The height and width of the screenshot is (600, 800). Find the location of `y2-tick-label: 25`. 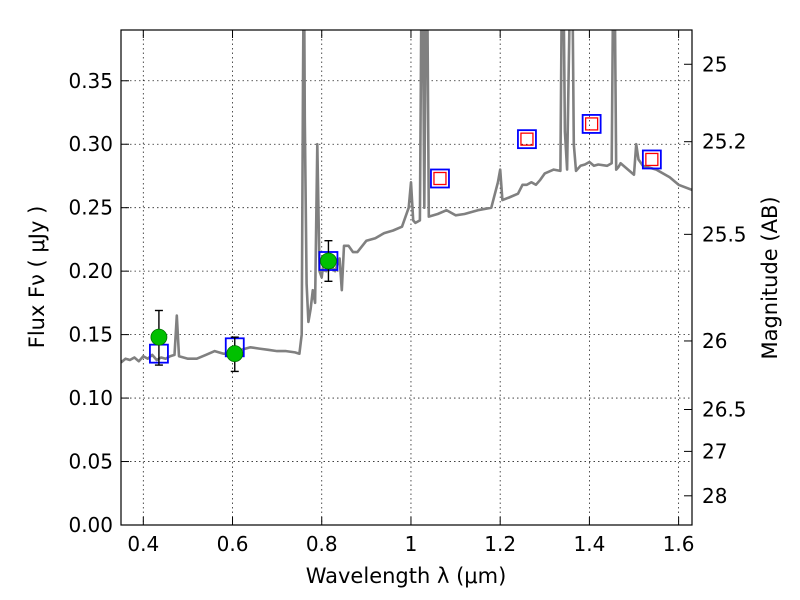

y2-tick-label: 25 is located at coordinates (714, 64).